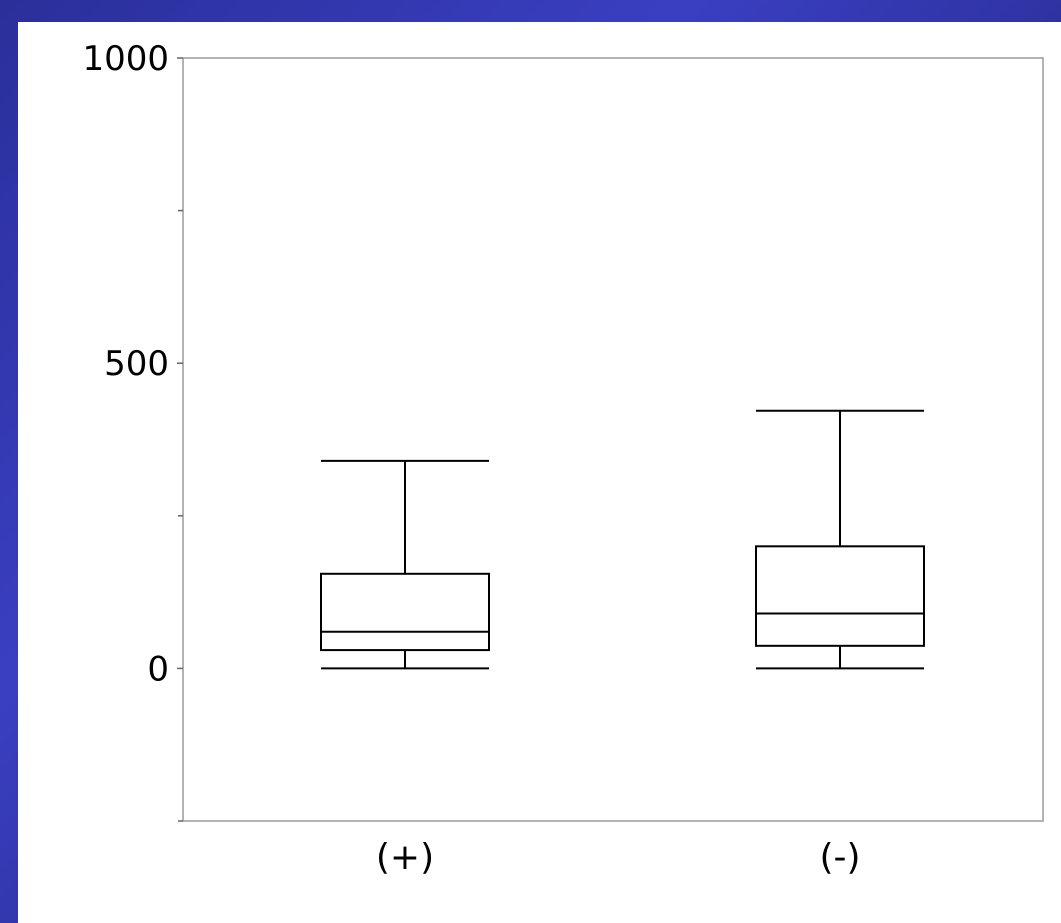 This screenshot has width=1061, height=923. Describe the element at coordinates (136, 364) in the screenshot. I see `y-tick-label: 500` at that location.